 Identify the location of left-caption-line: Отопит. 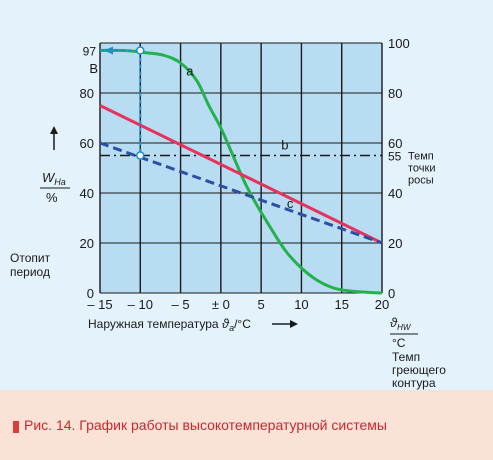
(30, 258).